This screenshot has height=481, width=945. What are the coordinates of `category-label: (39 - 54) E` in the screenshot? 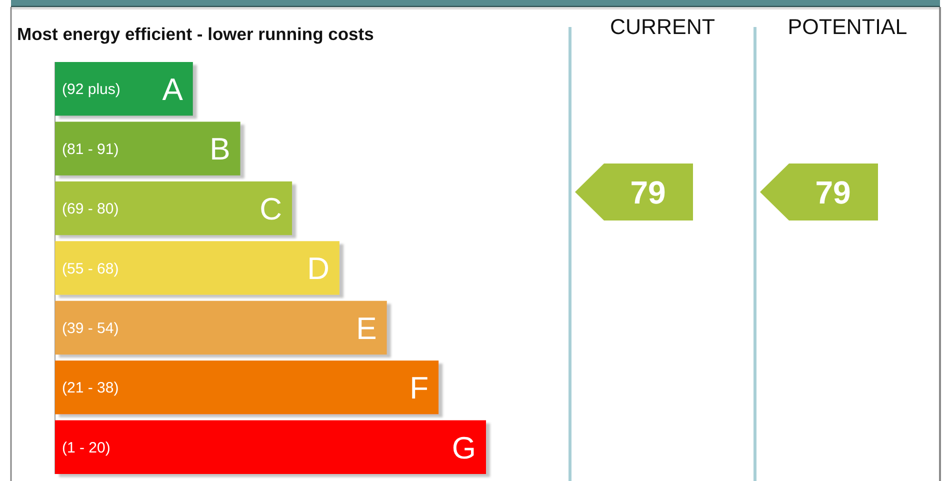 It's located at (219, 328).